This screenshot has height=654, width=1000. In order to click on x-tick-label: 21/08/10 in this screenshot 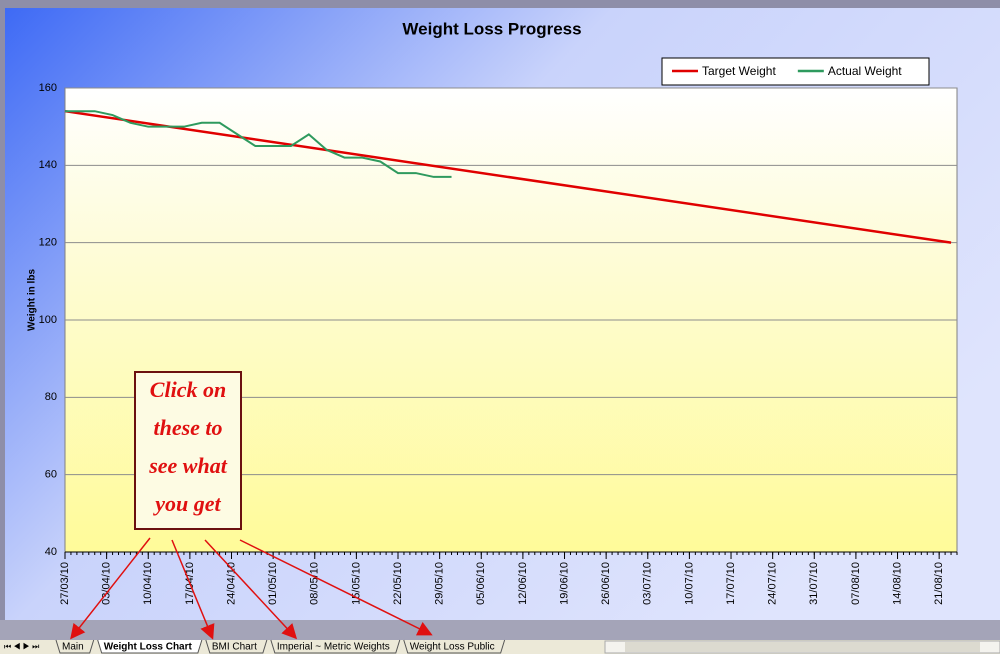, I will do `click(939, 583)`.